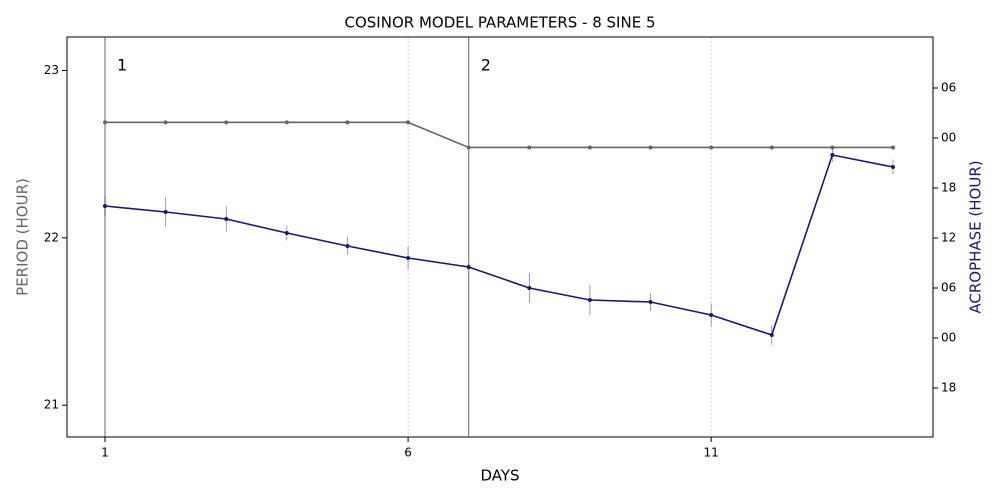 The width and height of the screenshot is (1000, 500). What do you see at coordinates (51, 70) in the screenshot?
I see `y-tick-label: 23` at bounding box center [51, 70].